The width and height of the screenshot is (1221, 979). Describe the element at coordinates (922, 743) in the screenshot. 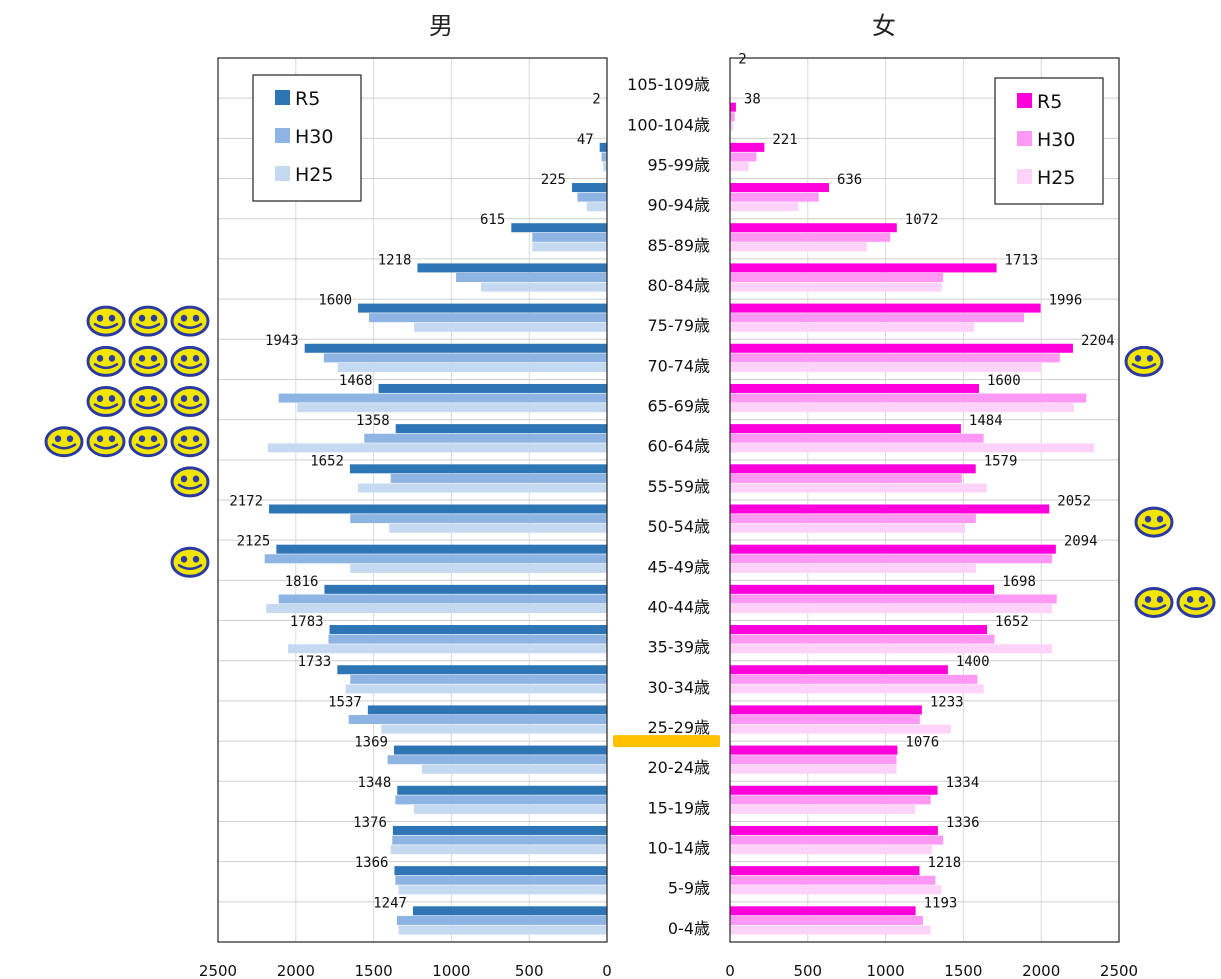

I see `female-value-label: 1076` at that location.